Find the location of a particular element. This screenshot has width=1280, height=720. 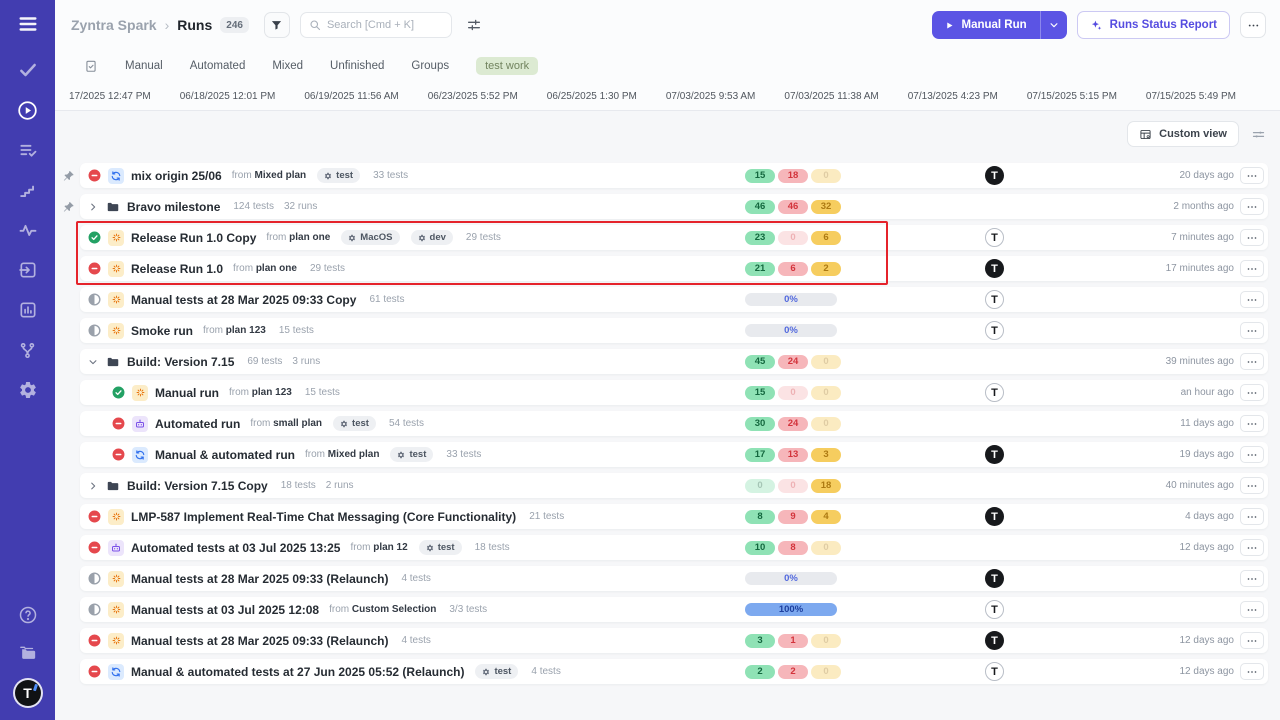

filter-tab-unfinished: Unfinished is located at coordinates (357, 66).